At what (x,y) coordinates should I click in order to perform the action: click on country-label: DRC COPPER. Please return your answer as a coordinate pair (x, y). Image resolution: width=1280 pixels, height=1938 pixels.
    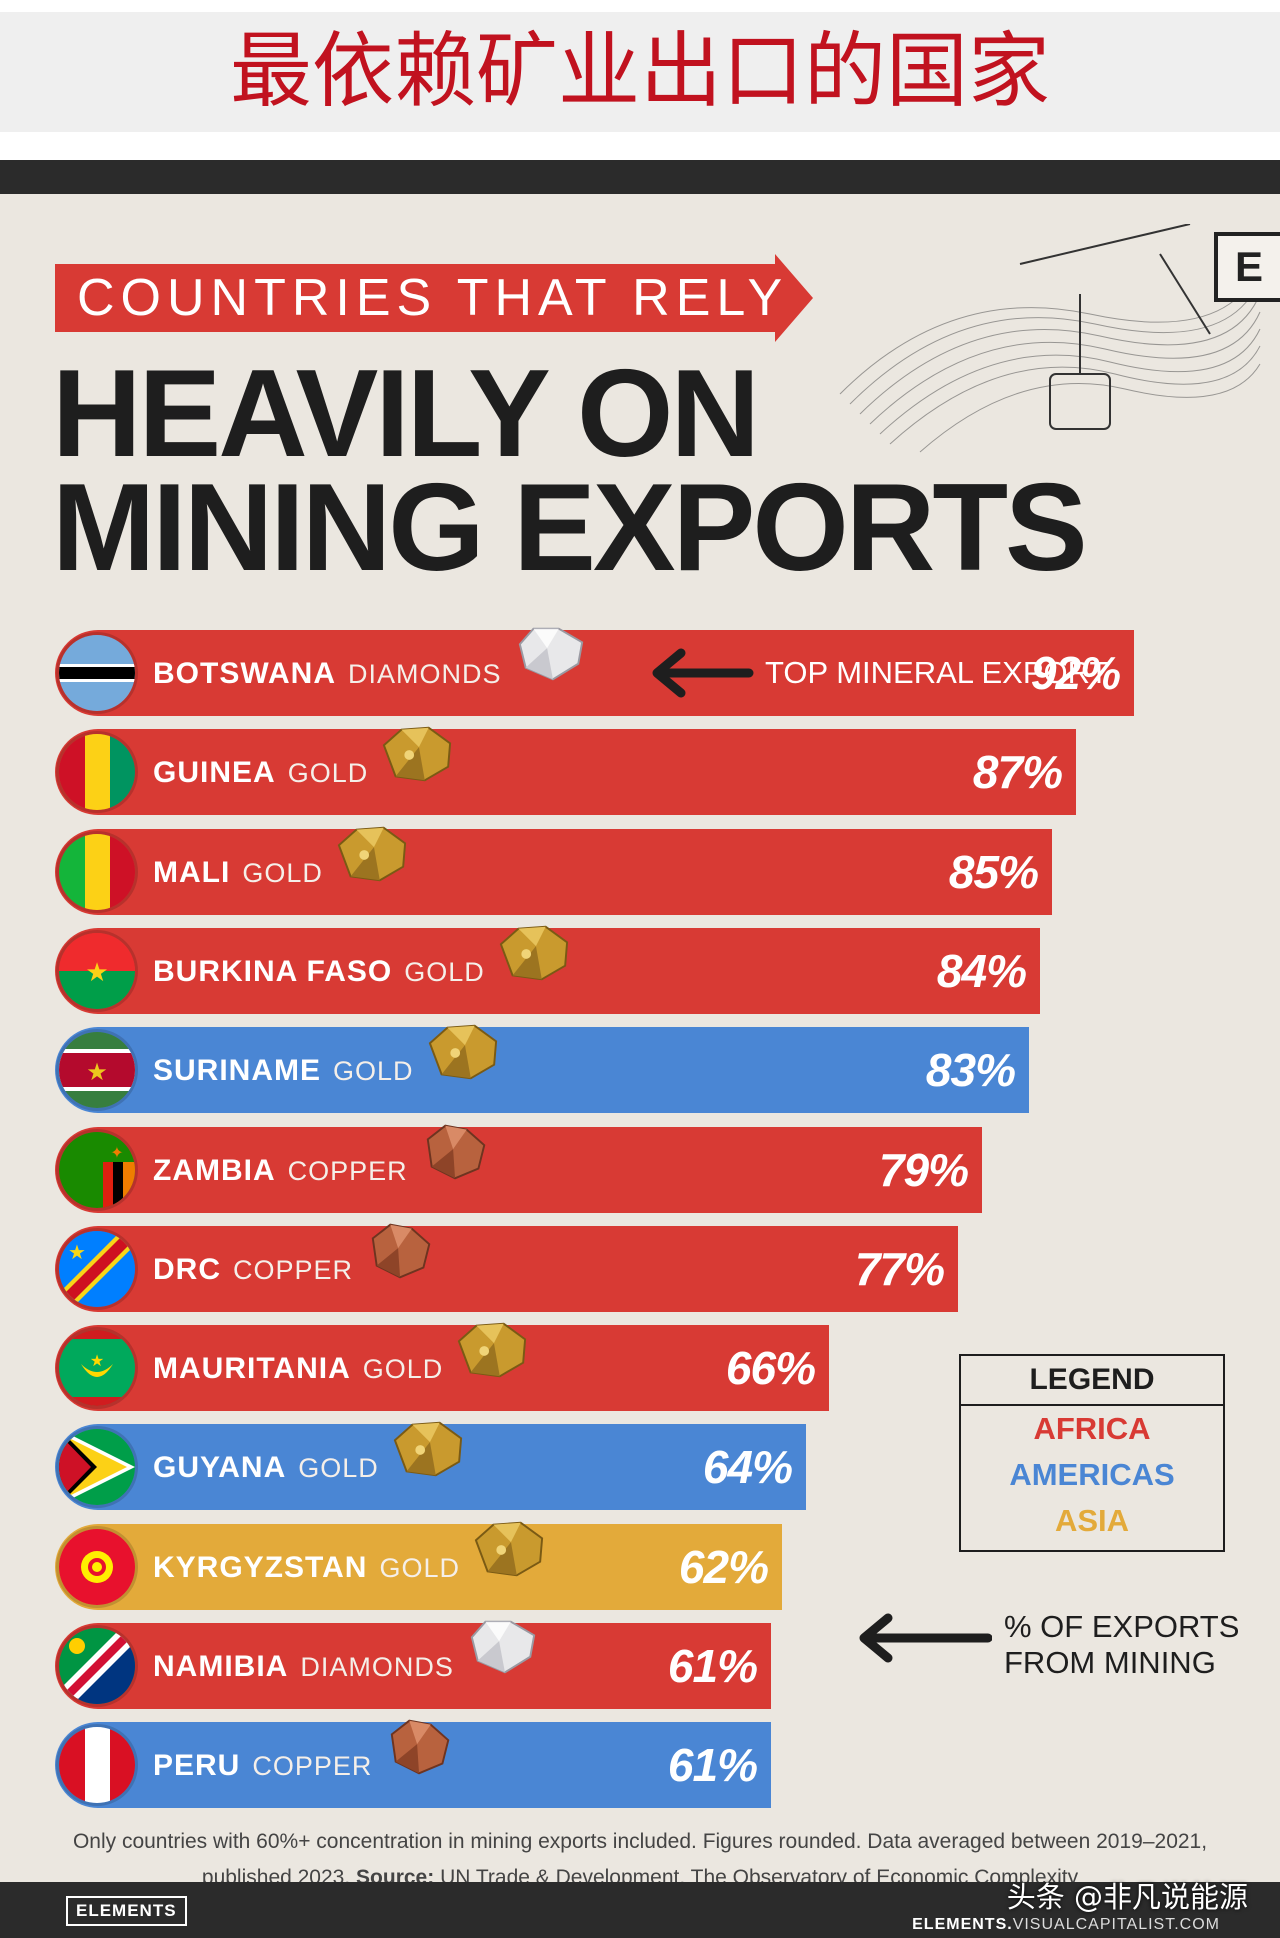
    Looking at the image, I should click on (296, 1269).